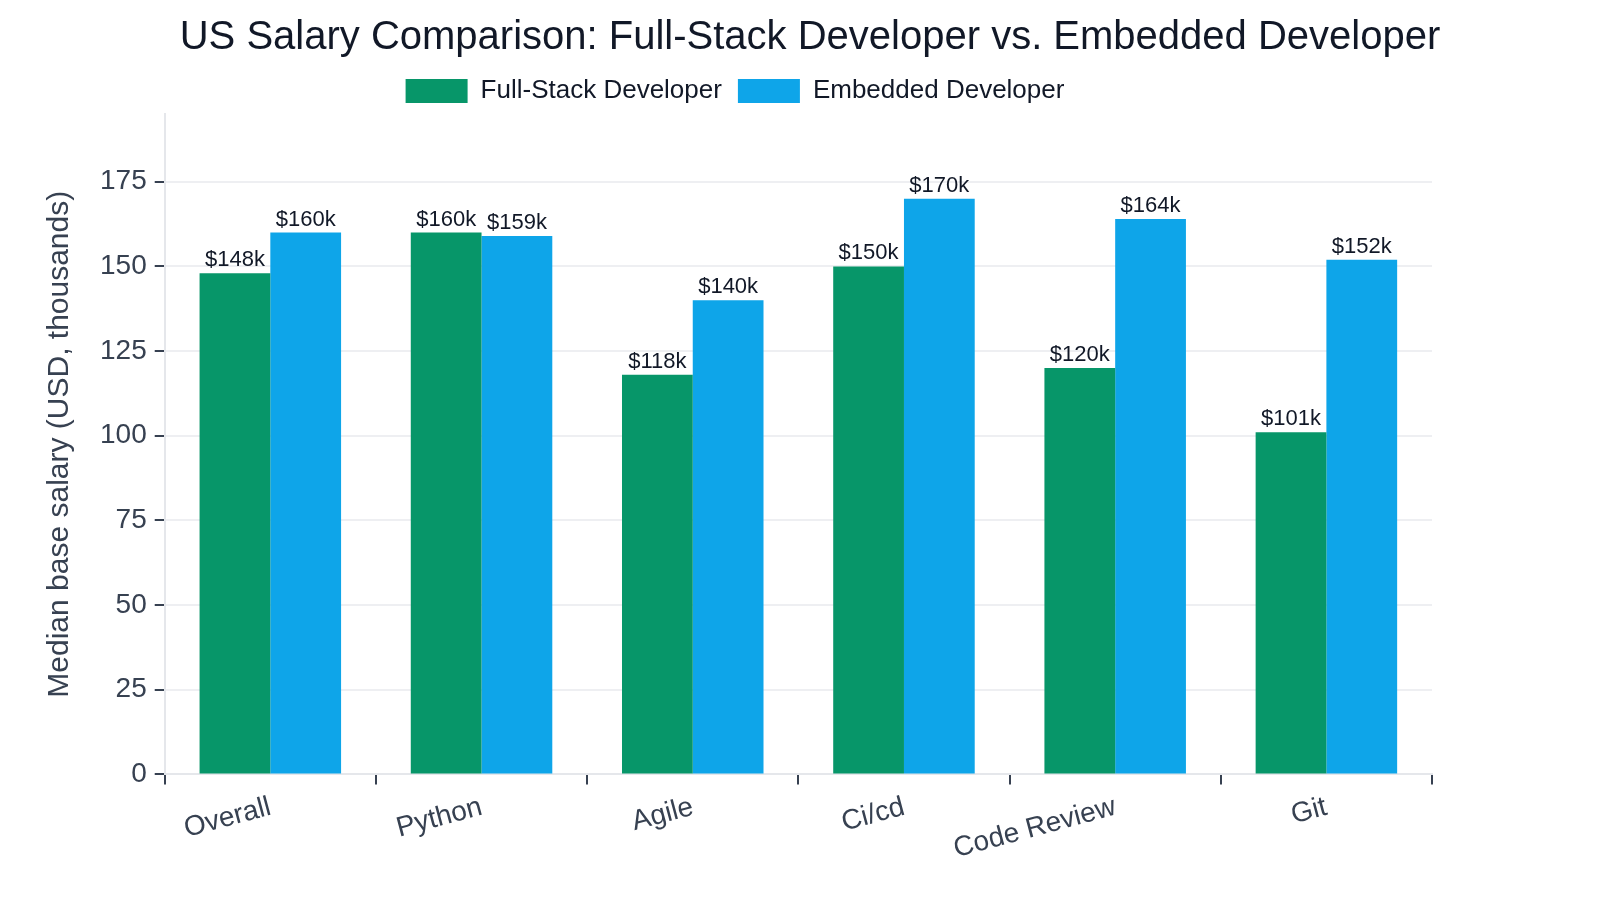 Image resolution: width=1620 pixels, height=899 pixels. What do you see at coordinates (439, 816) in the screenshot?
I see `x-tick-label: Python` at bounding box center [439, 816].